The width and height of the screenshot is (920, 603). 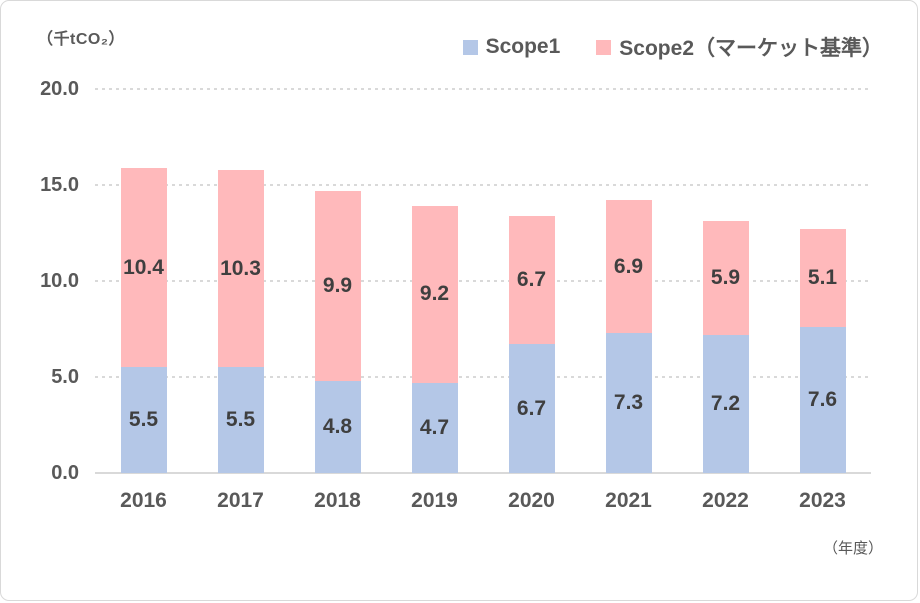 I want to click on legend-item-scope1: Scope1, so click(x=511, y=47).